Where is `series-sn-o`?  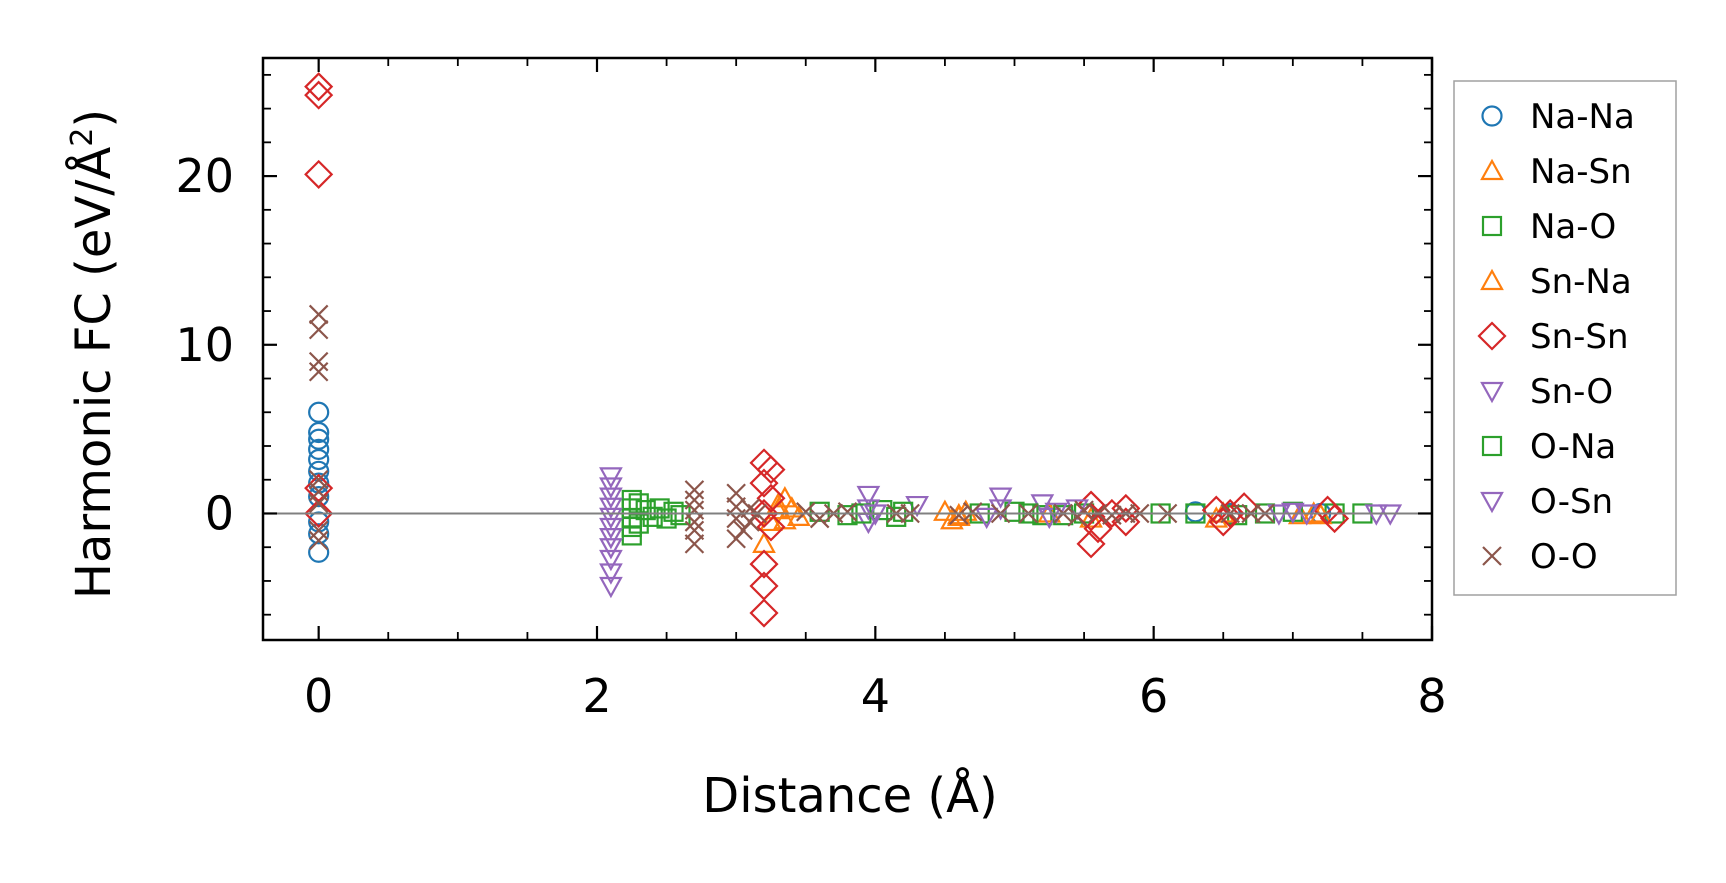 series-sn-o is located at coordinates (1001, 533).